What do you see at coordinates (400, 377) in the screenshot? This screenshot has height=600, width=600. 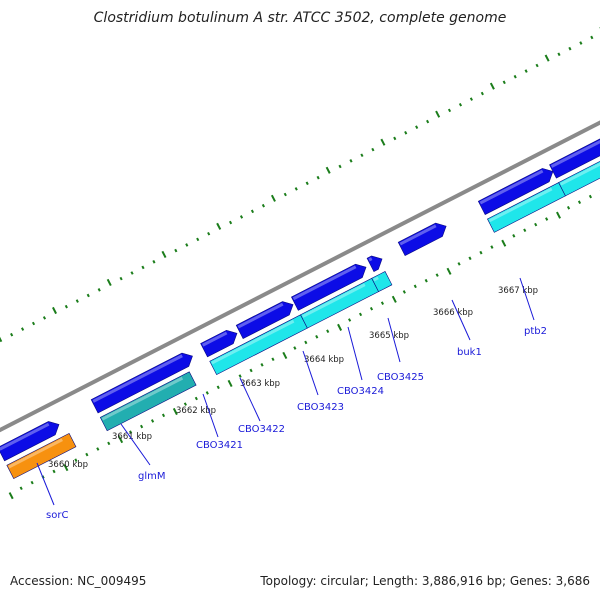 I see `gene-label: CBO3425` at bounding box center [400, 377].